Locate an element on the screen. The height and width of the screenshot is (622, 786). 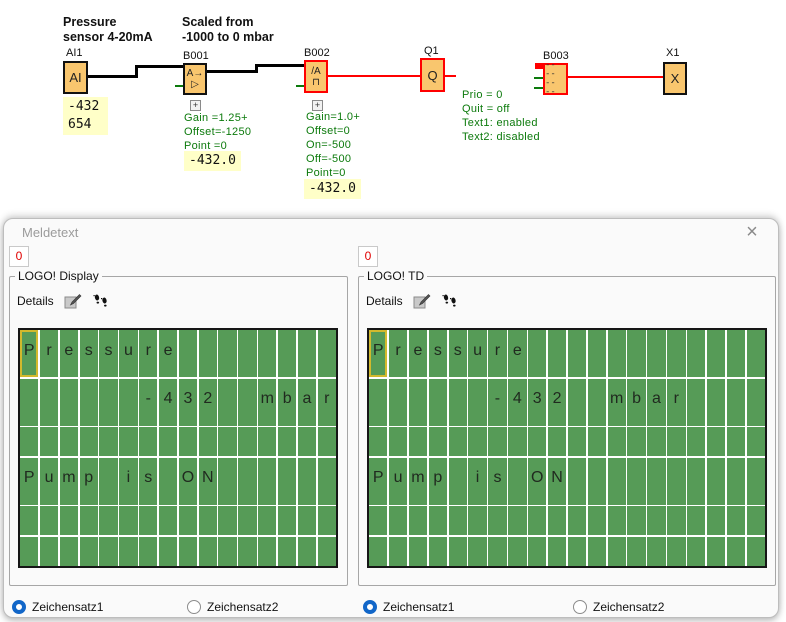
display-cell: N is located at coordinates (557, 481).